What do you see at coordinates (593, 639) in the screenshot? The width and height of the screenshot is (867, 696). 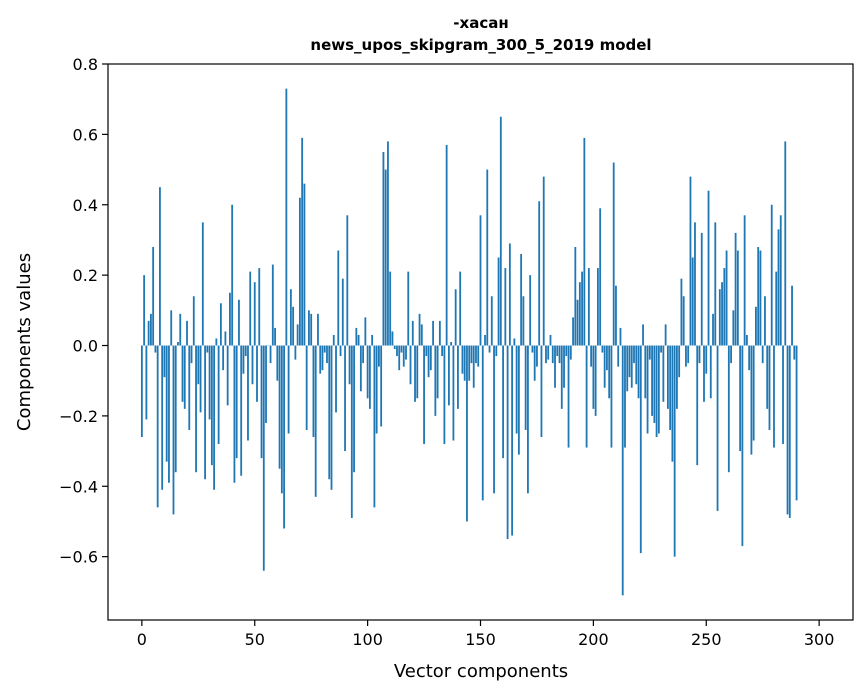 I see `x-tick-label: 200` at bounding box center [593, 639].